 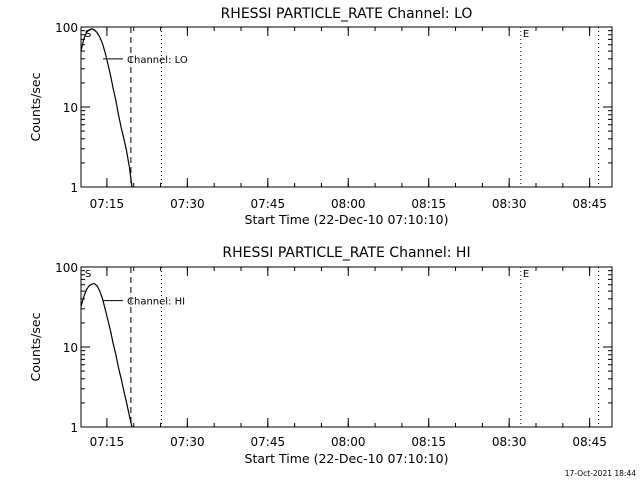 What do you see at coordinates (156, 302) in the screenshot?
I see `legend-label: Channel: HI` at bounding box center [156, 302].